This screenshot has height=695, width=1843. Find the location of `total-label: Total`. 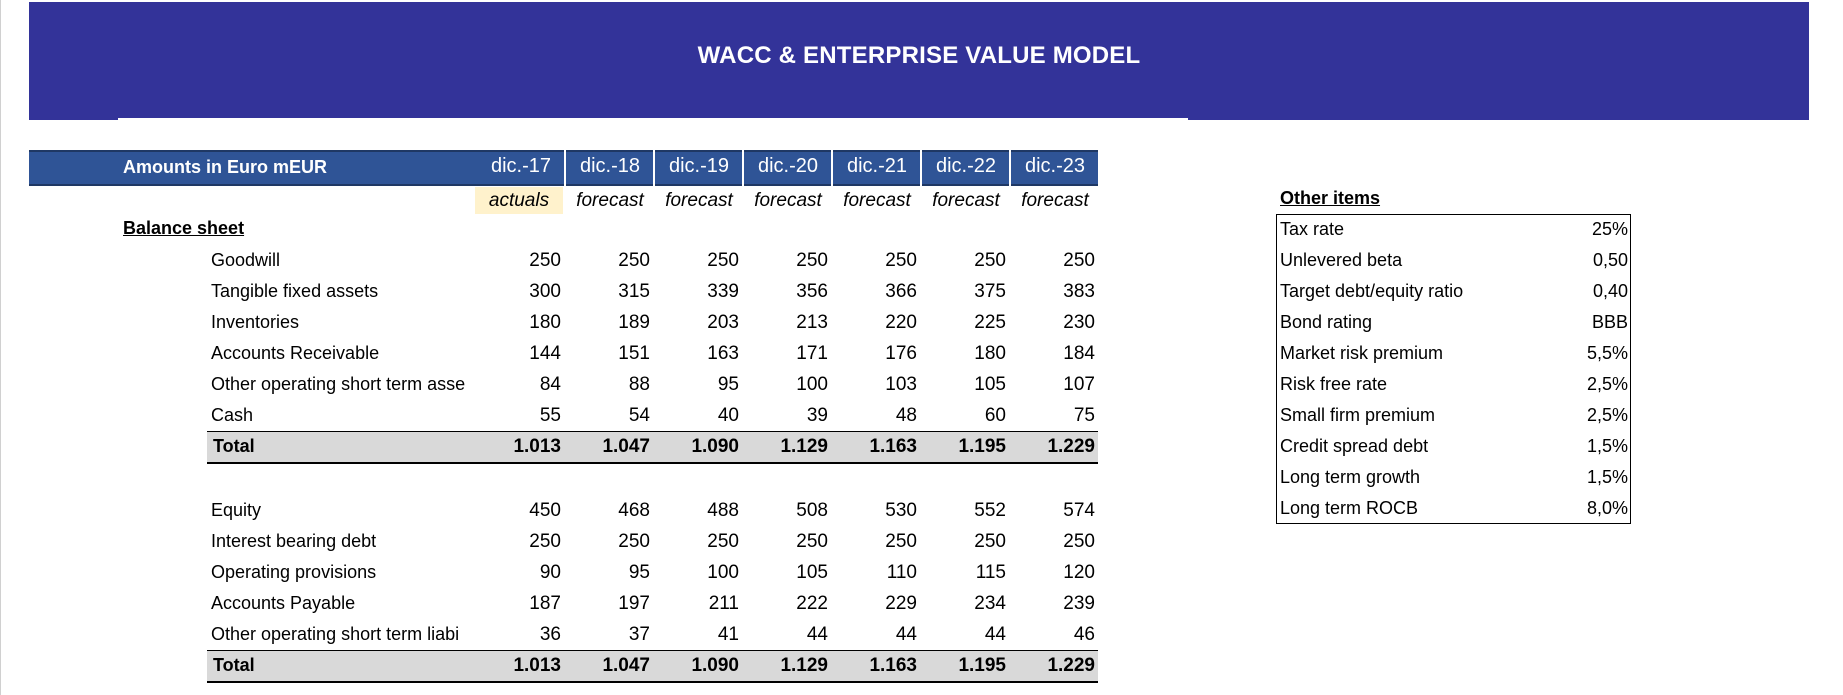

total-label: Total is located at coordinates (234, 665).